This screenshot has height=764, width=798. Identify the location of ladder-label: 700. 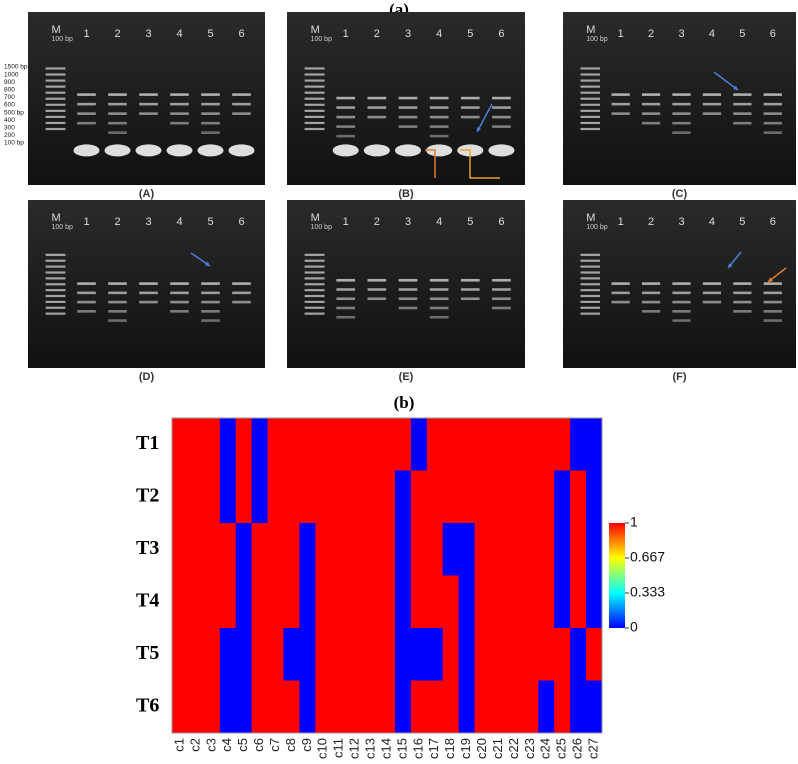
(9, 97).